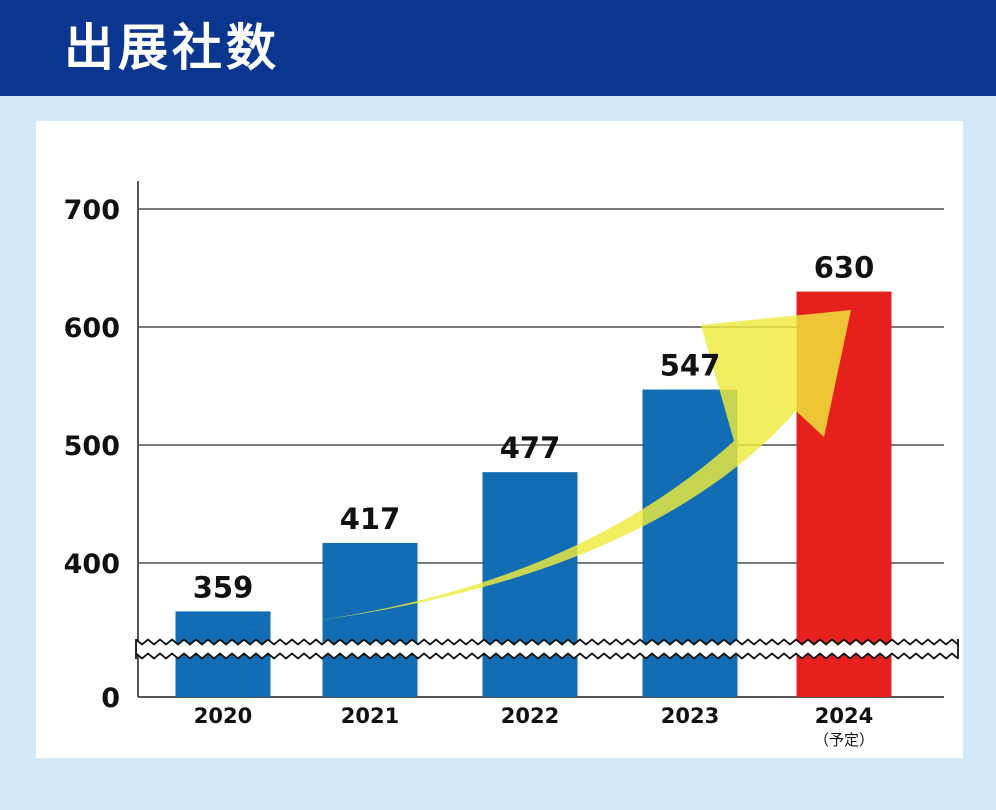 The width and height of the screenshot is (996, 810). I want to click on x-tick-label: 2024, so click(844, 716).